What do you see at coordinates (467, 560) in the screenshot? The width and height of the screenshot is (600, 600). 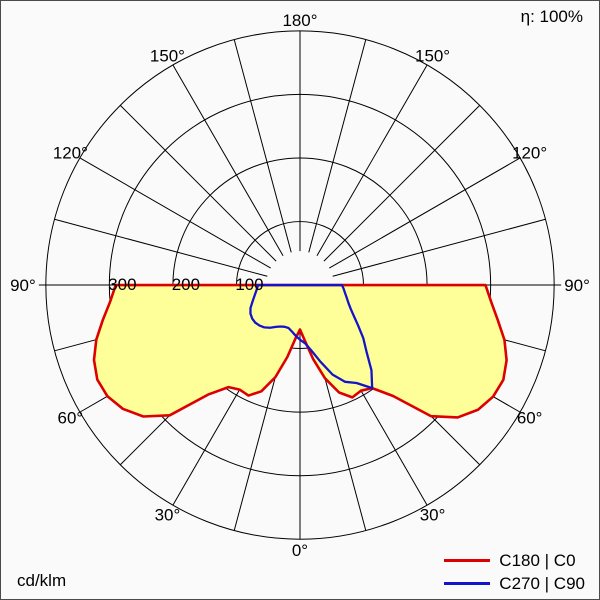 I see `legend-line-c0` at bounding box center [467, 560].